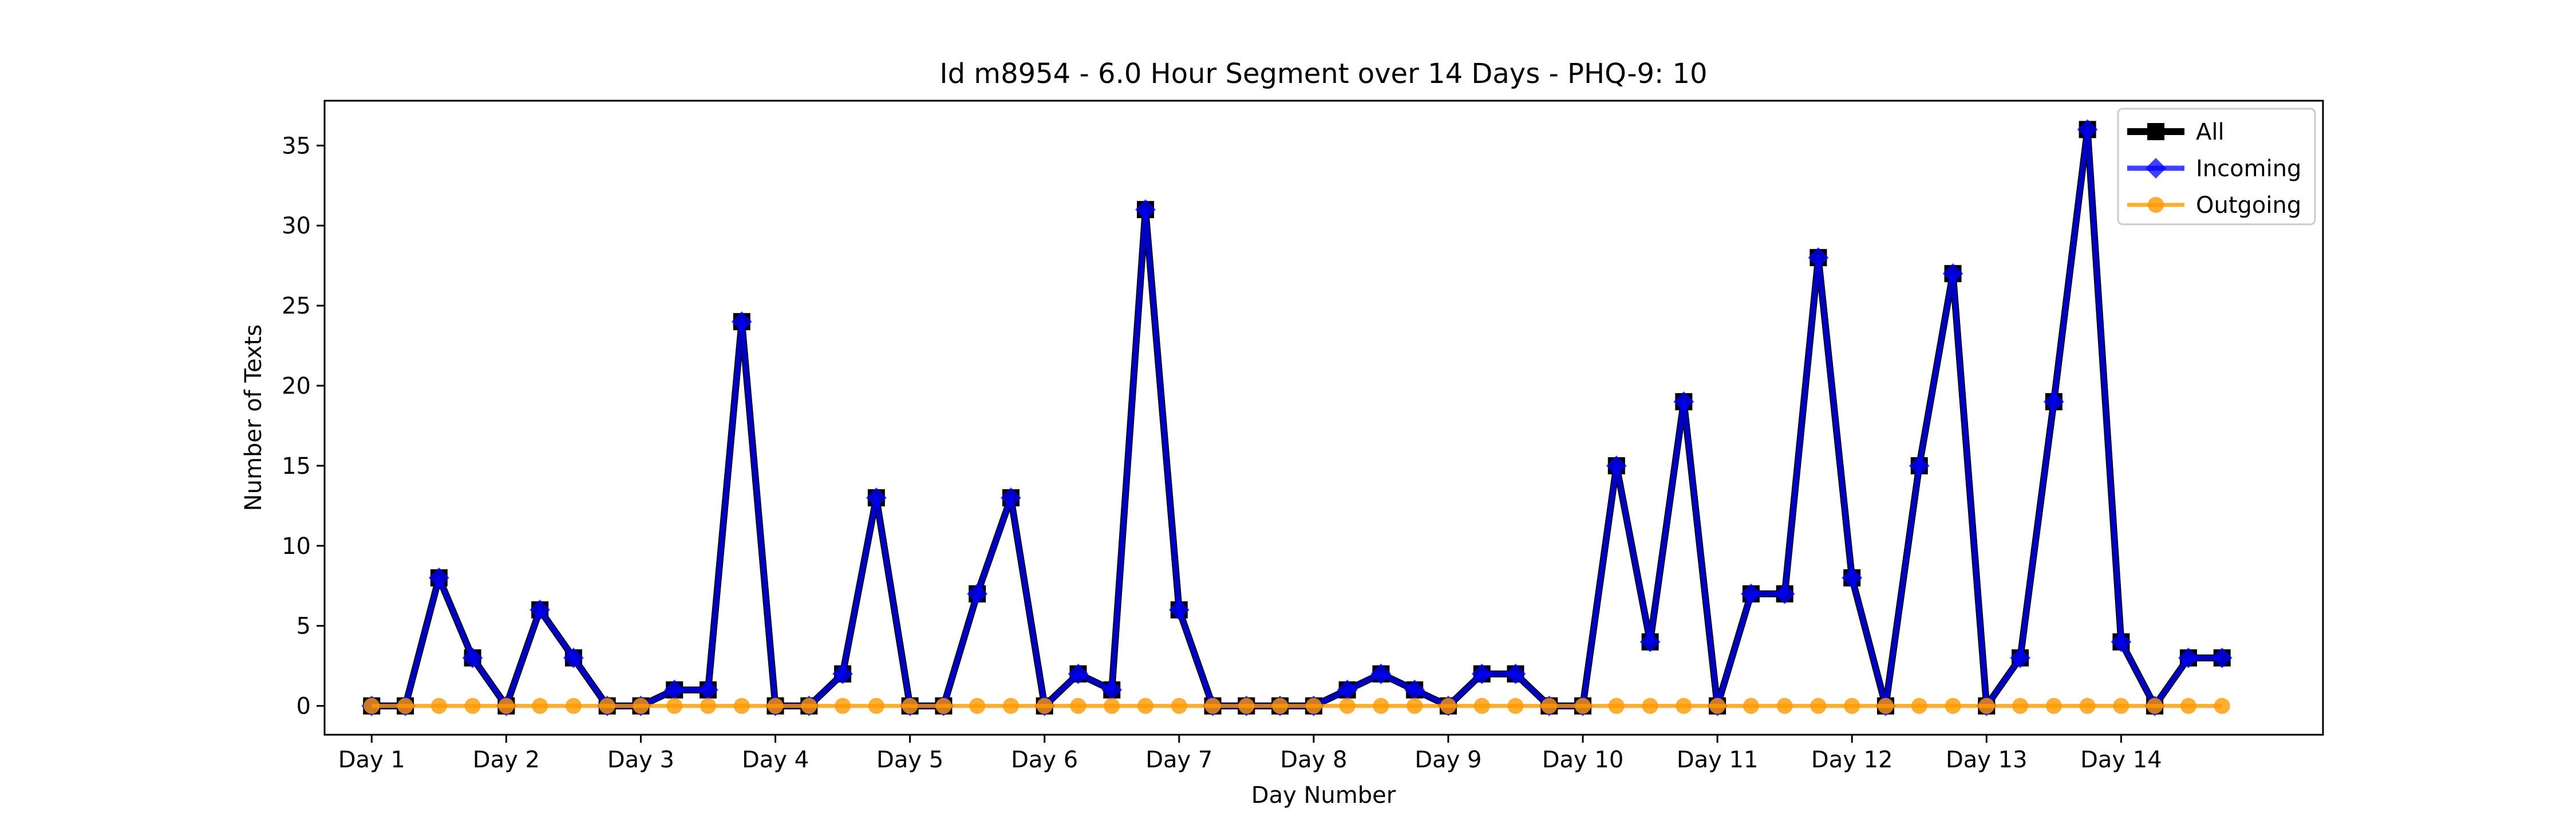  Describe the element at coordinates (2156, 168) in the screenshot. I see `legend-marker-incoming` at that location.